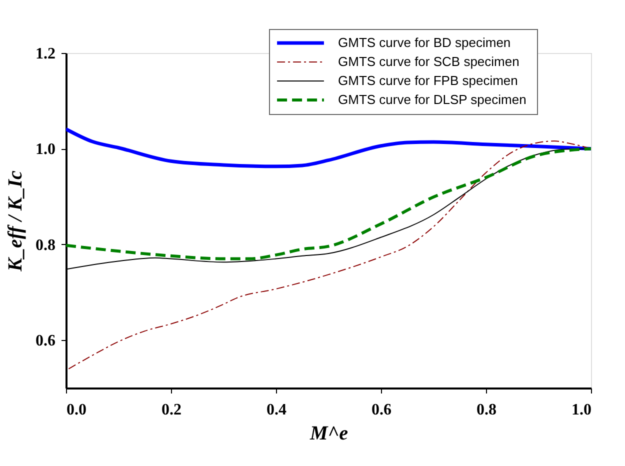  Describe the element at coordinates (276, 410) in the screenshot. I see `x-tick-label: 0.4` at that location.